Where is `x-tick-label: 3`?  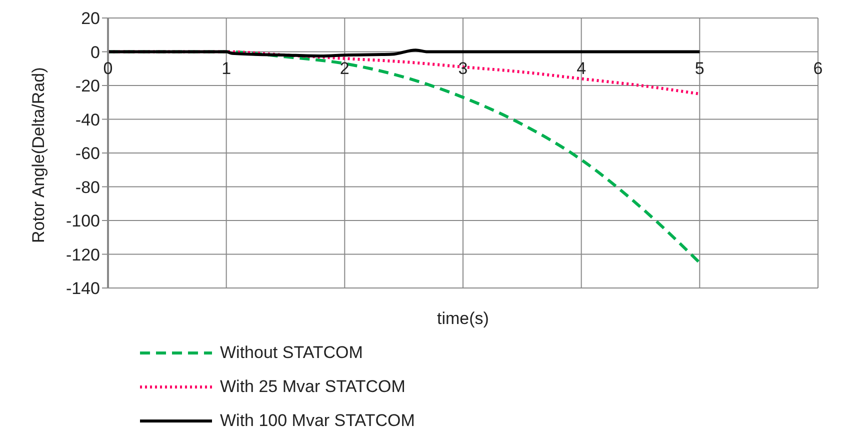 x-tick-label: 3 is located at coordinates (463, 68).